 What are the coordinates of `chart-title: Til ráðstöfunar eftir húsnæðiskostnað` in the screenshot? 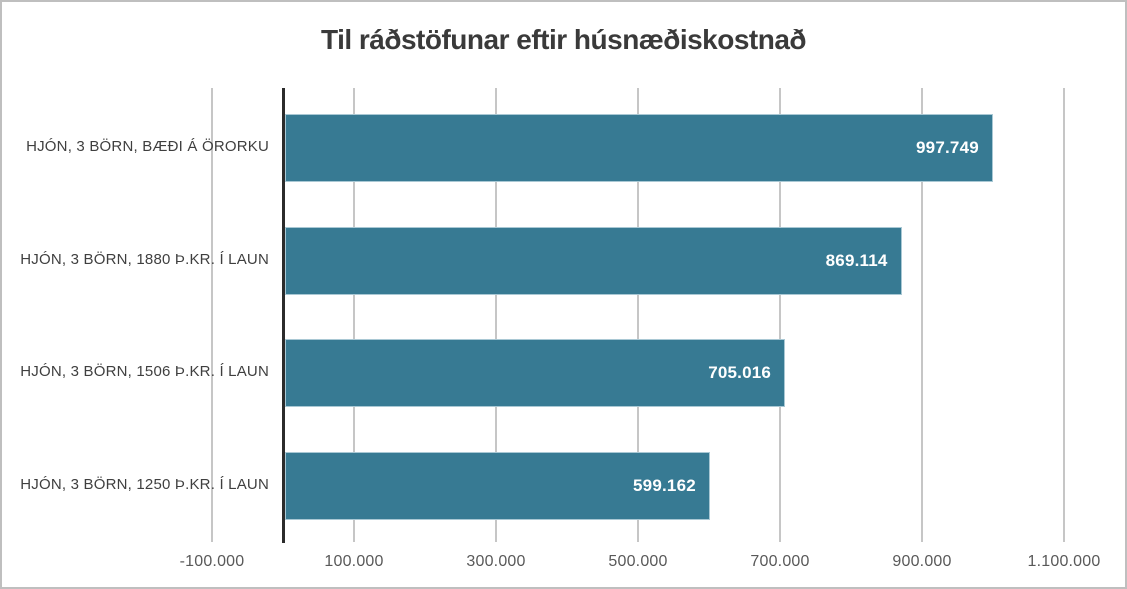 It's located at (563, 39).